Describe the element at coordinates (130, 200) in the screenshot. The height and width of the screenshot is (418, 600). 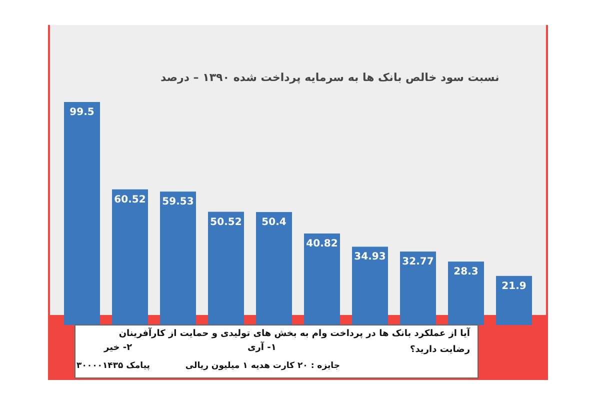
I see `data-label: 60.52` at that location.